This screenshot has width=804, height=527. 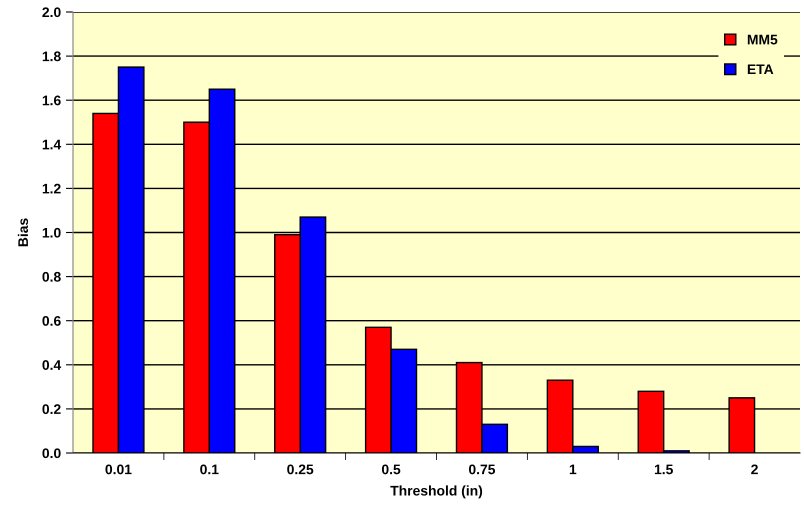 I want to click on x-tick-label: 2, so click(x=754, y=469).